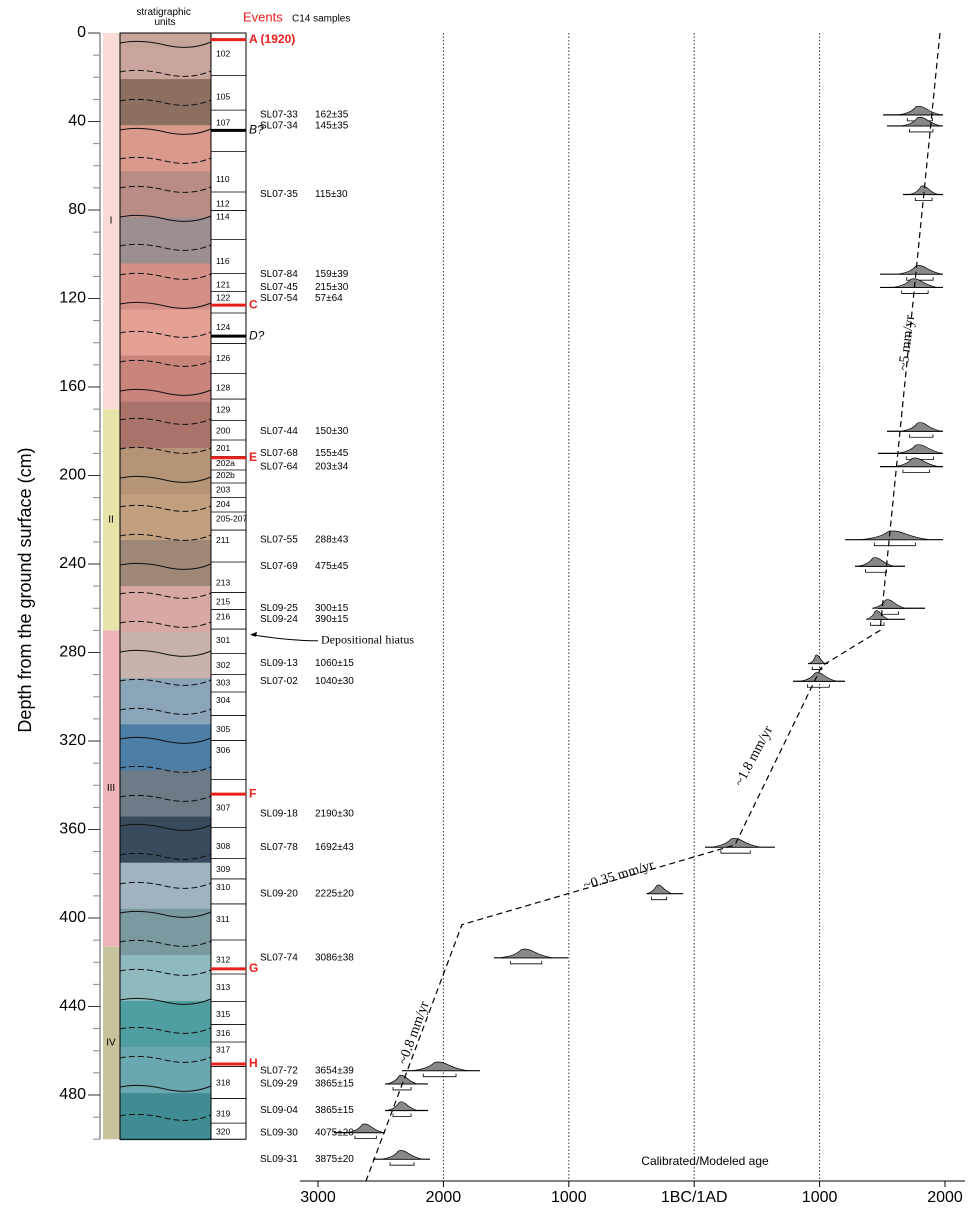 This screenshot has width=980, height=1209. I want to click on sample-age: 145±35, so click(332, 126).